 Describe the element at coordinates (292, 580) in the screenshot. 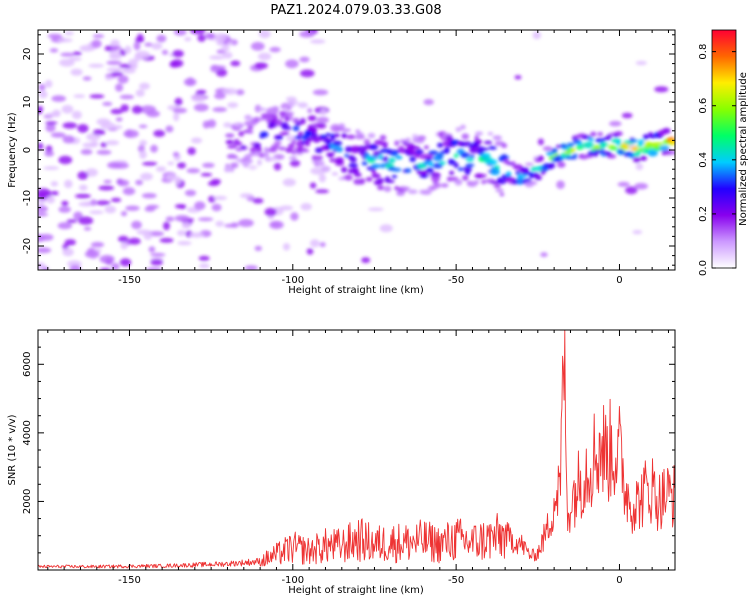

I see `x-tick-label: -100` at that location.